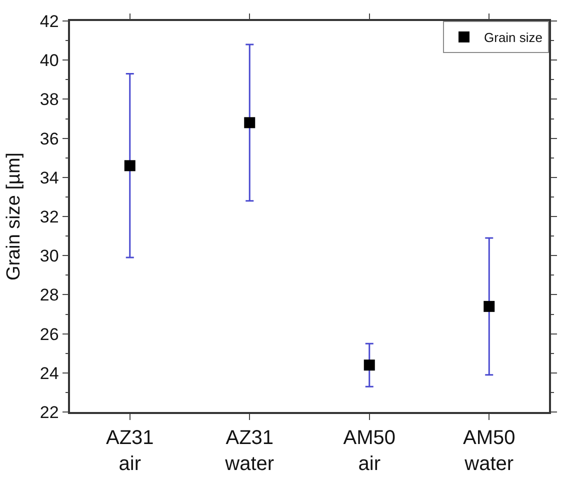 The height and width of the screenshot is (487, 569). What do you see at coordinates (49, 412) in the screenshot?
I see `y-tick-label: 22` at bounding box center [49, 412].